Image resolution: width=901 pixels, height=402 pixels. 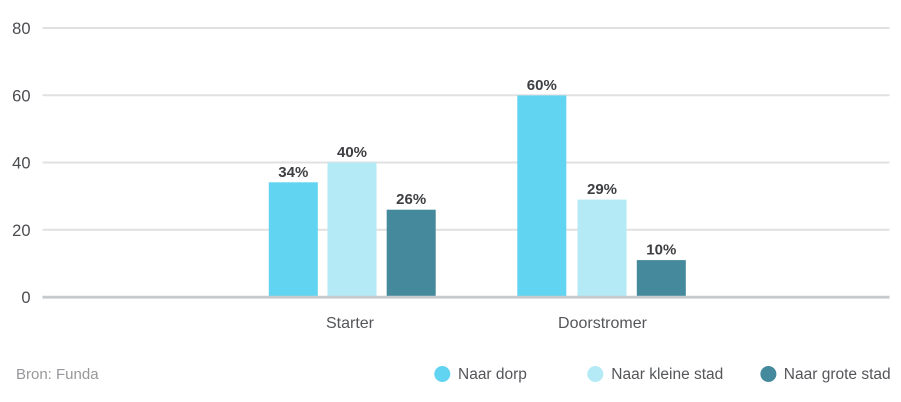 What do you see at coordinates (57, 374) in the screenshot?
I see `svg-text: Bron: Funda` at bounding box center [57, 374].